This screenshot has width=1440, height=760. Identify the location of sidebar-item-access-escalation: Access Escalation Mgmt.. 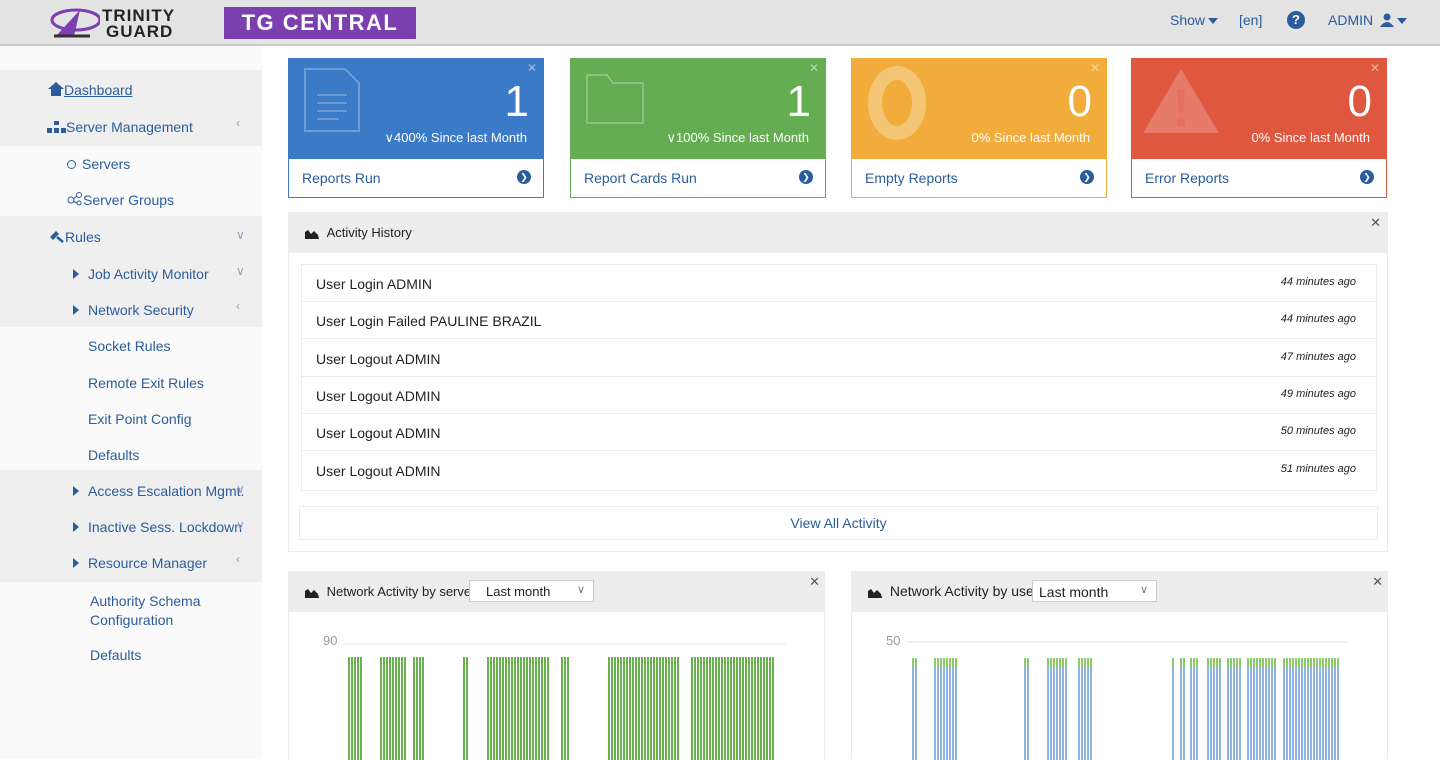
(158, 491).